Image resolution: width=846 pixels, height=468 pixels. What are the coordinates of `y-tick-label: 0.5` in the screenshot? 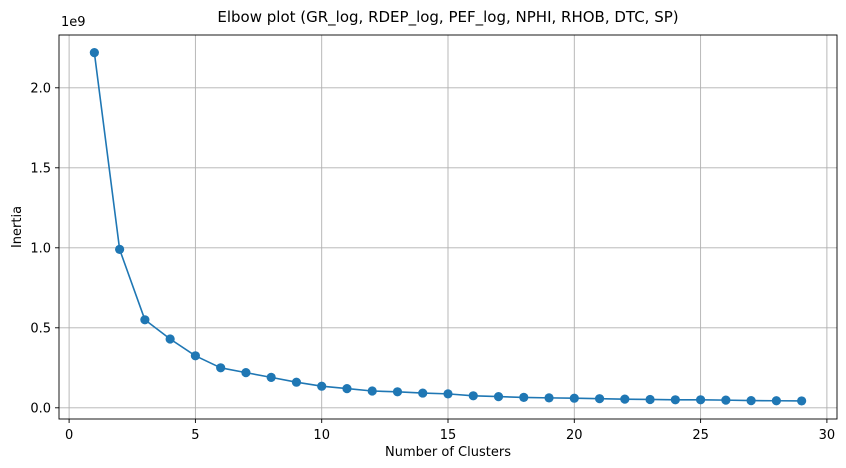 It's located at (40, 328).